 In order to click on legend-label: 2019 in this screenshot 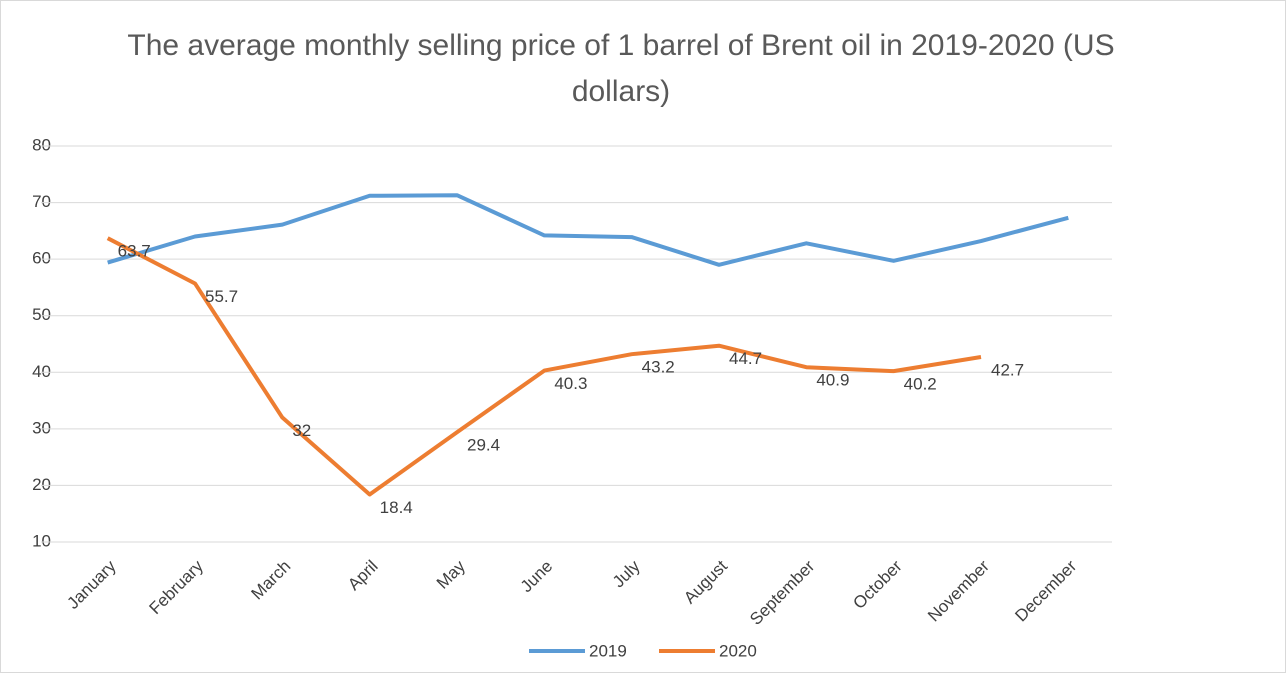, I will do `click(608, 650)`.